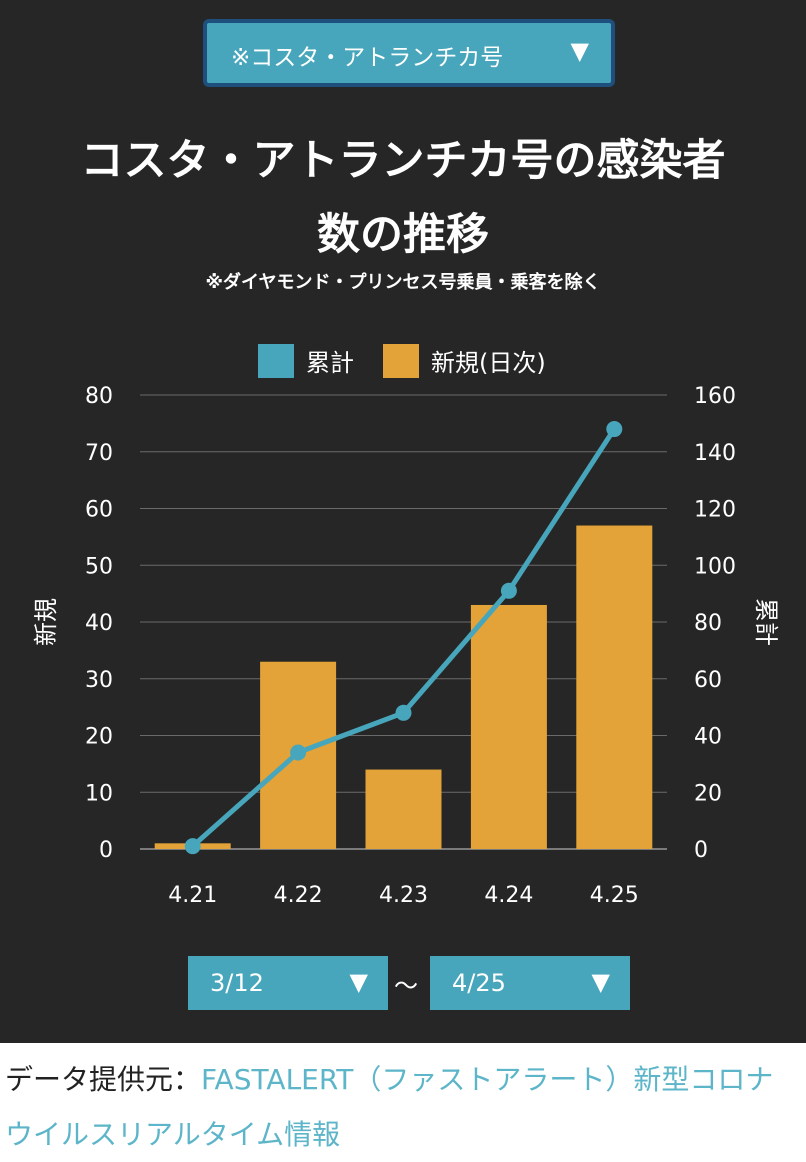 The image size is (806, 1162). Describe the element at coordinates (708, 793) in the screenshot. I see `y-right-tick-label: 20` at that location.